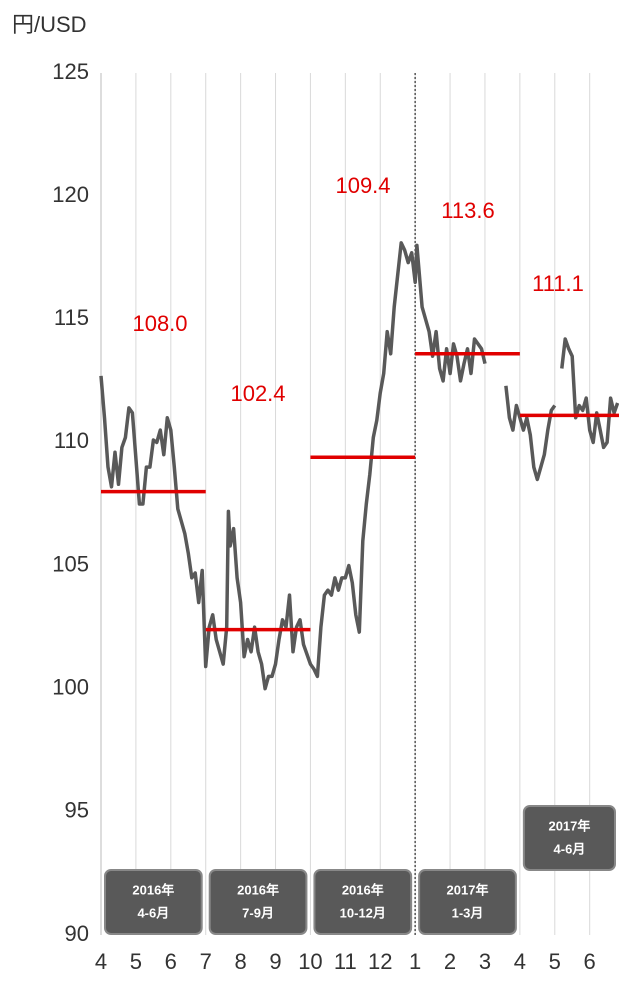  Describe the element at coordinates (257, 393) in the screenshot. I see `average-label: 102.4` at that location.